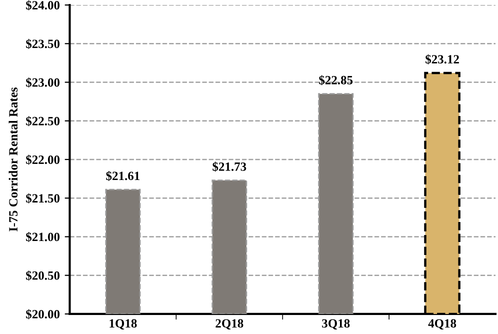  What do you see at coordinates (43, 198) in the screenshot?
I see `y-tick-label: $21.50` at bounding box center [43, 198].